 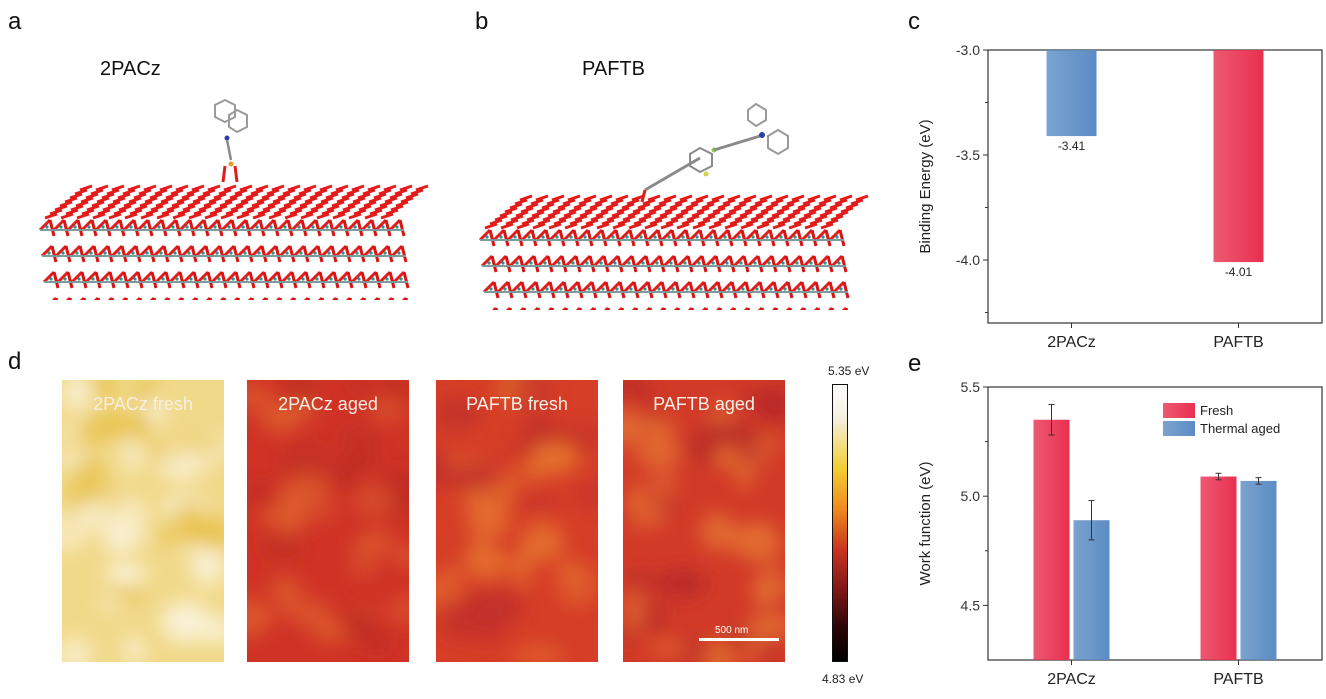 What do you see at coordinates (143, 404) in the screenshot?
I see `kpfm-label: 2PACz fresh` at bounding box center [143, 404].